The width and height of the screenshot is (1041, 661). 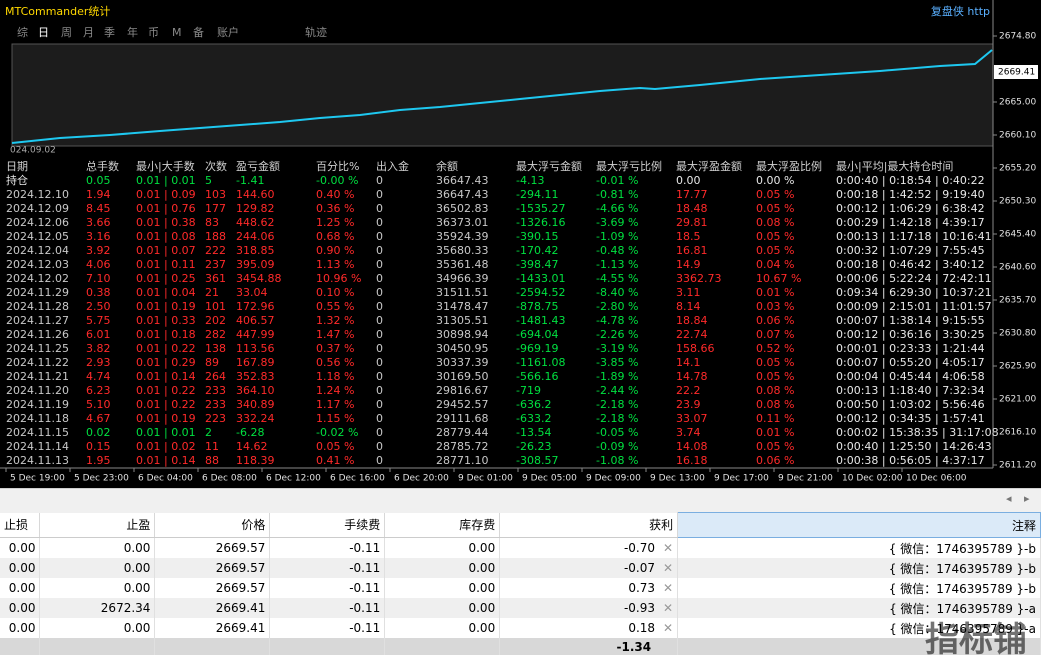 I want to click on stats-cell: -4.66 %, so click(x=617, y=208).